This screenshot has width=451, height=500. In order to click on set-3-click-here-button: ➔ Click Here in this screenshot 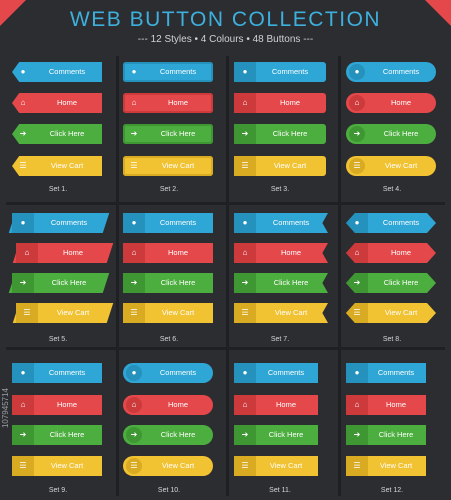, I will do `click(280, 134)`.